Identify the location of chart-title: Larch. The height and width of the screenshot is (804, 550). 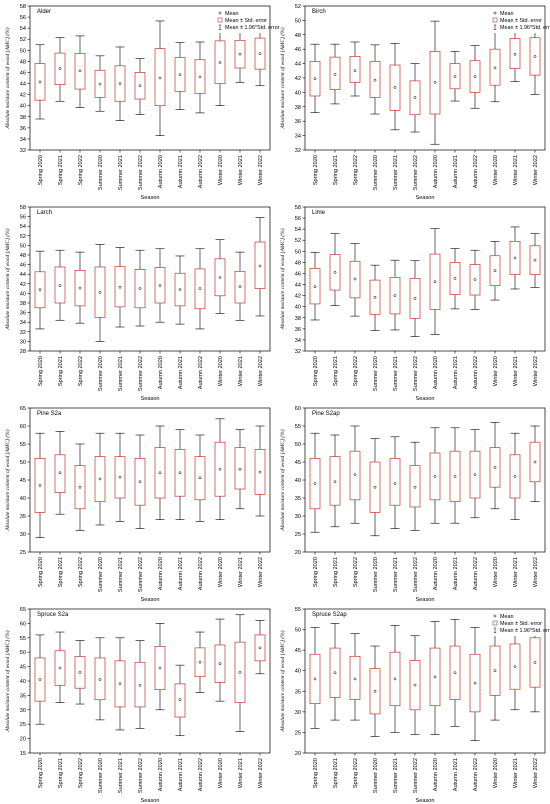
(44, 213).